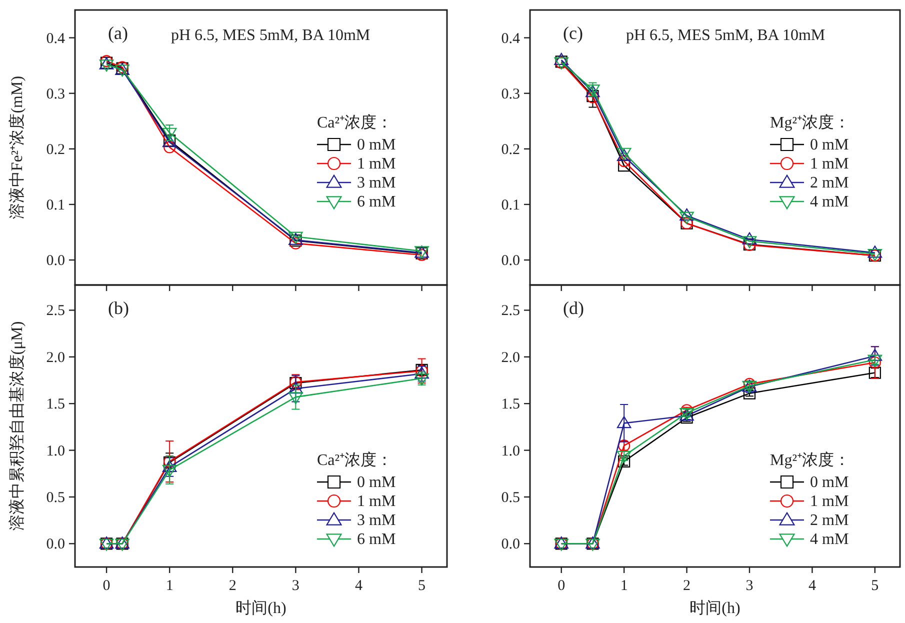 The height and width of the screenshot is (623, 905). I want to click on y-axis-title: 溶液中累积羟自由基浓度(μM), so click(17, 426).